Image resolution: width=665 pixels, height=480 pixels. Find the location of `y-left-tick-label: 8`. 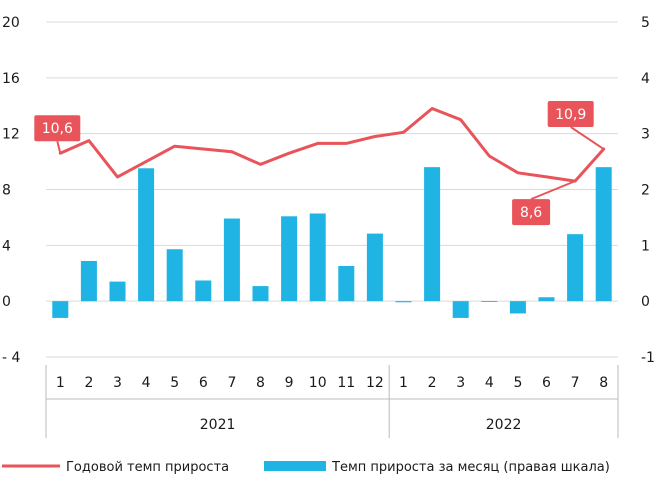

y-left-tick-label: 8 is located at coordinates (6, 191).